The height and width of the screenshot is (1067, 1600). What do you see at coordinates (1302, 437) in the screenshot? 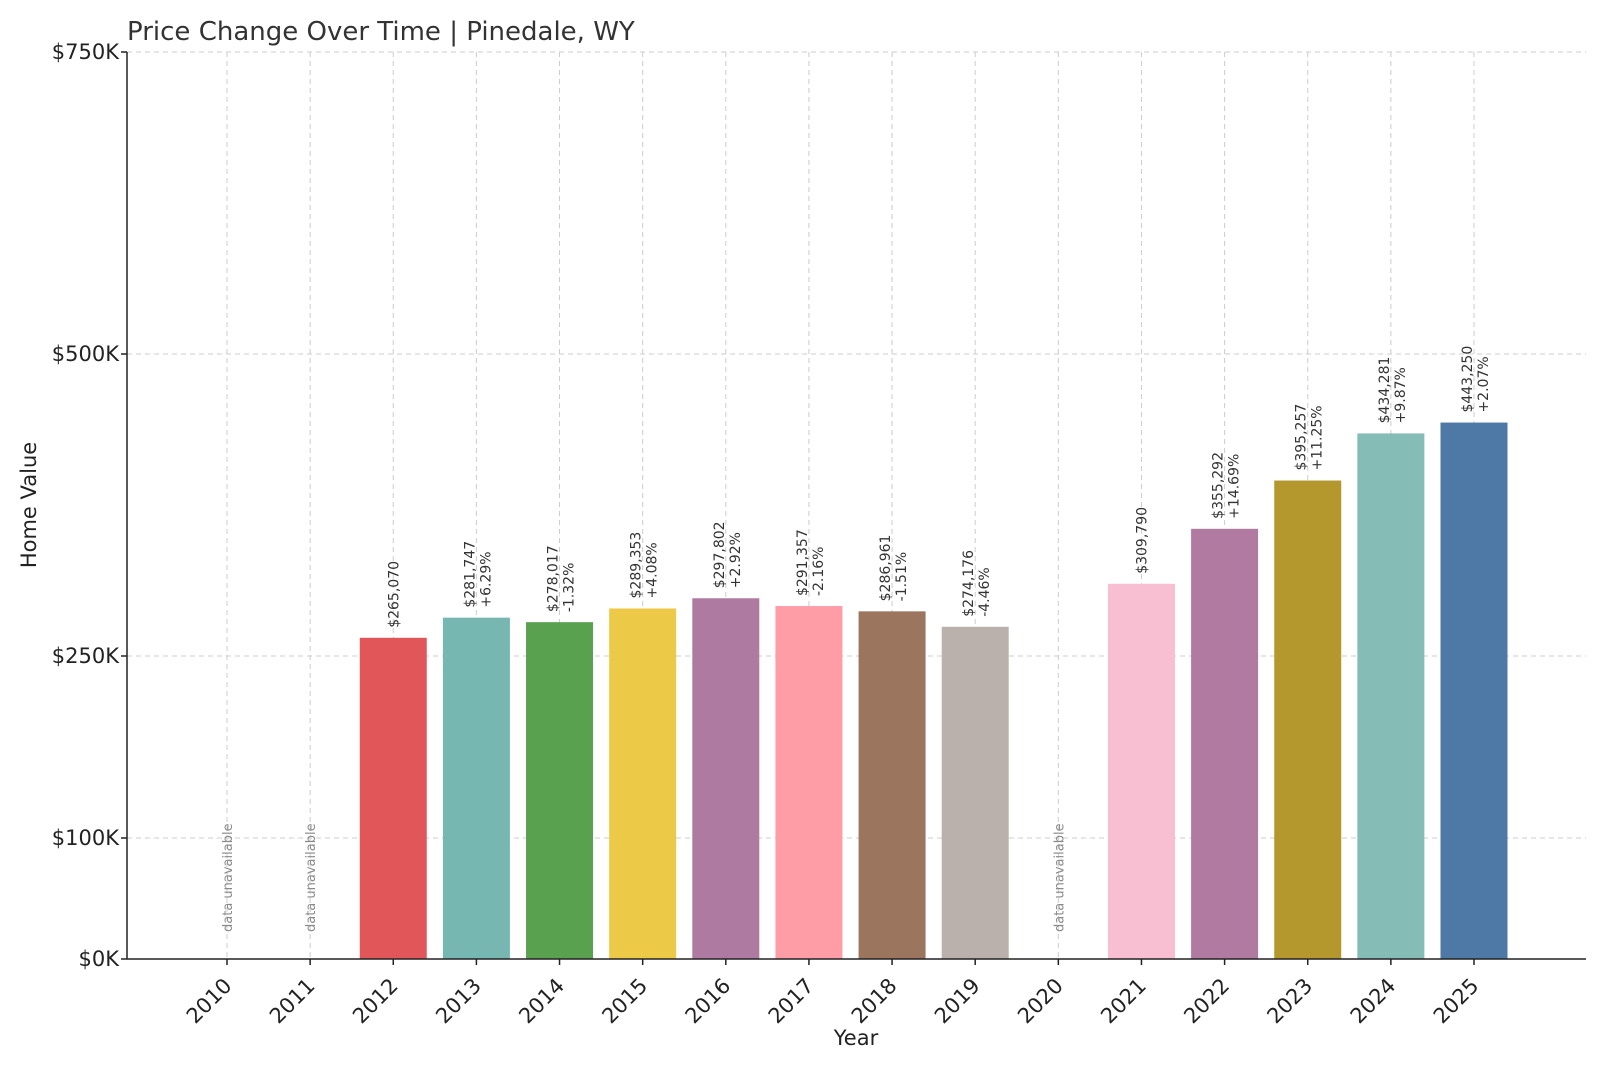
I see `value-label-2023: $395,257` at bounding box center [1302, 437].